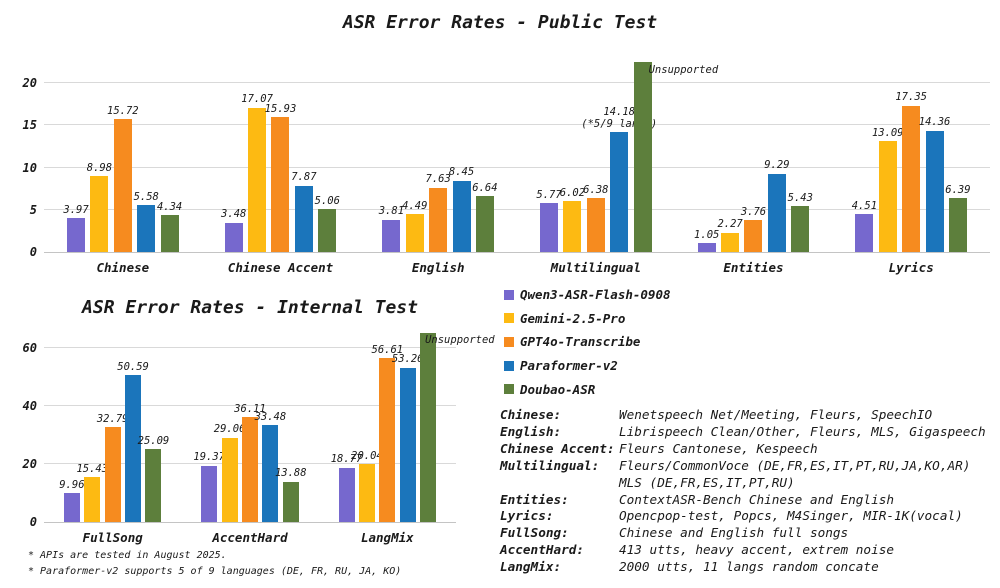 This screenshot has height=588, width=1000. What do you see at coordinates (327, 200) in the screenshot?
I see `value-label: 5.06` at bounding box center [327, 200].